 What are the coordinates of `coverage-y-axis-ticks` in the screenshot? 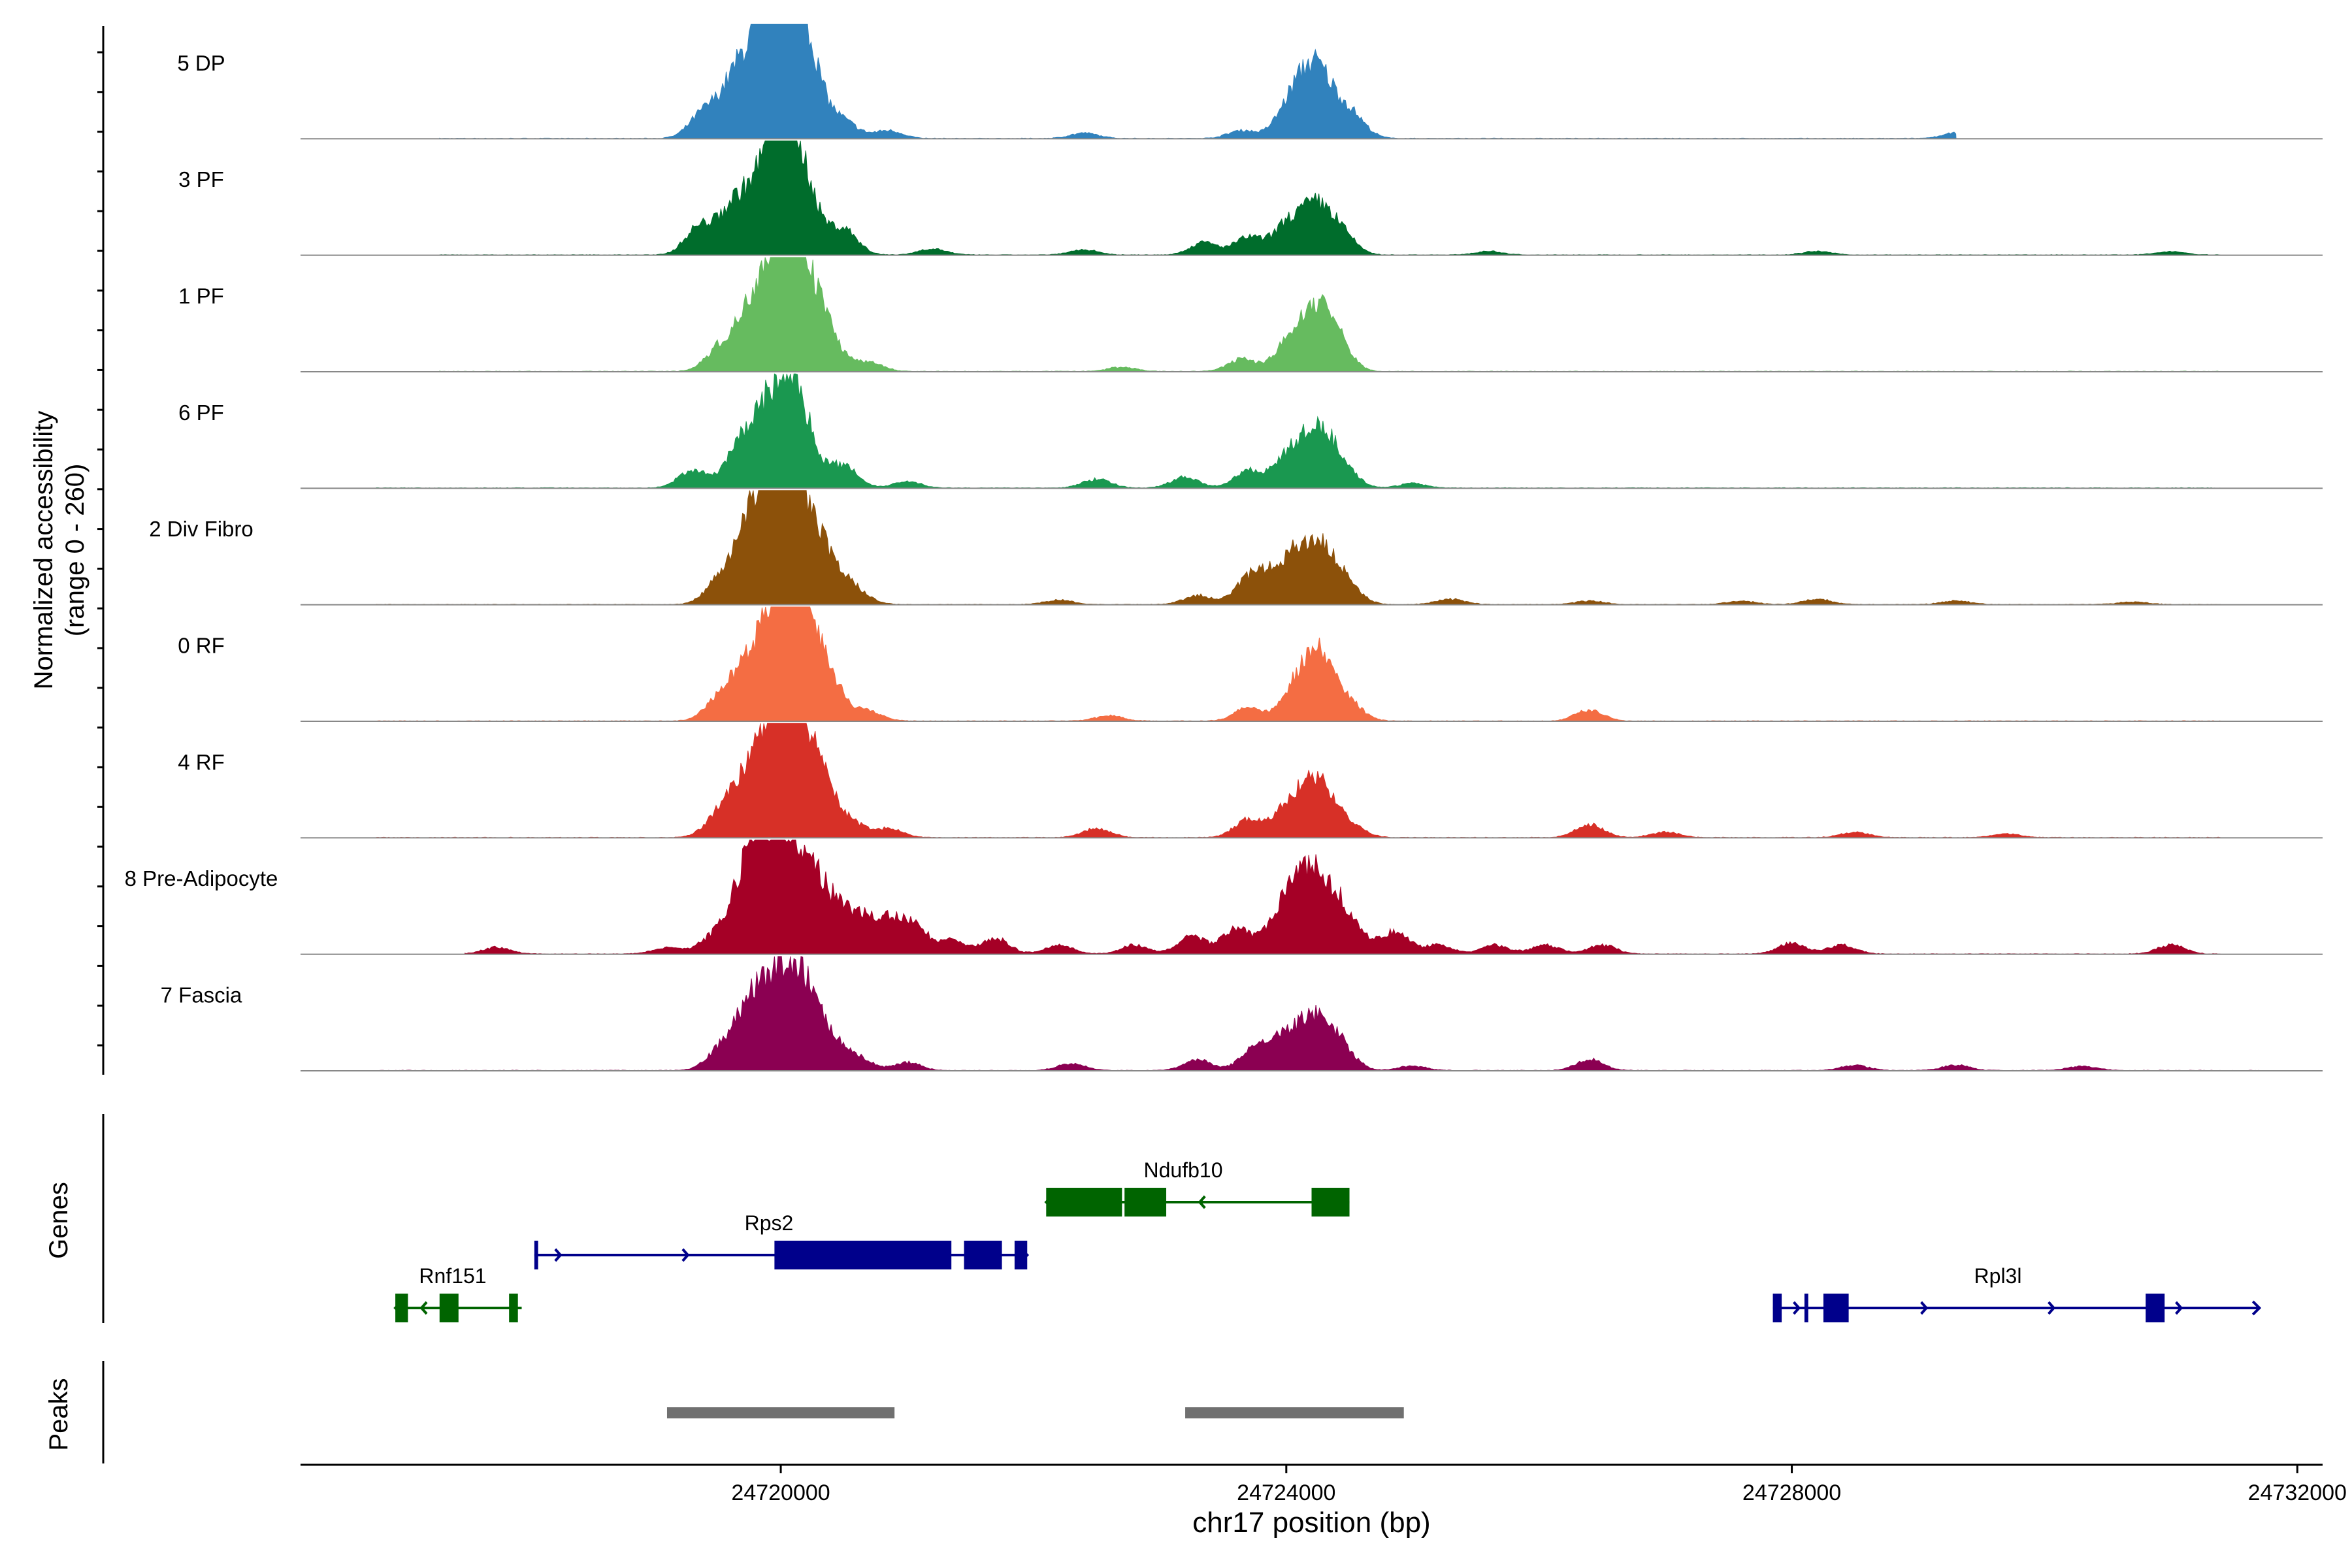 It's located at (100, 549).